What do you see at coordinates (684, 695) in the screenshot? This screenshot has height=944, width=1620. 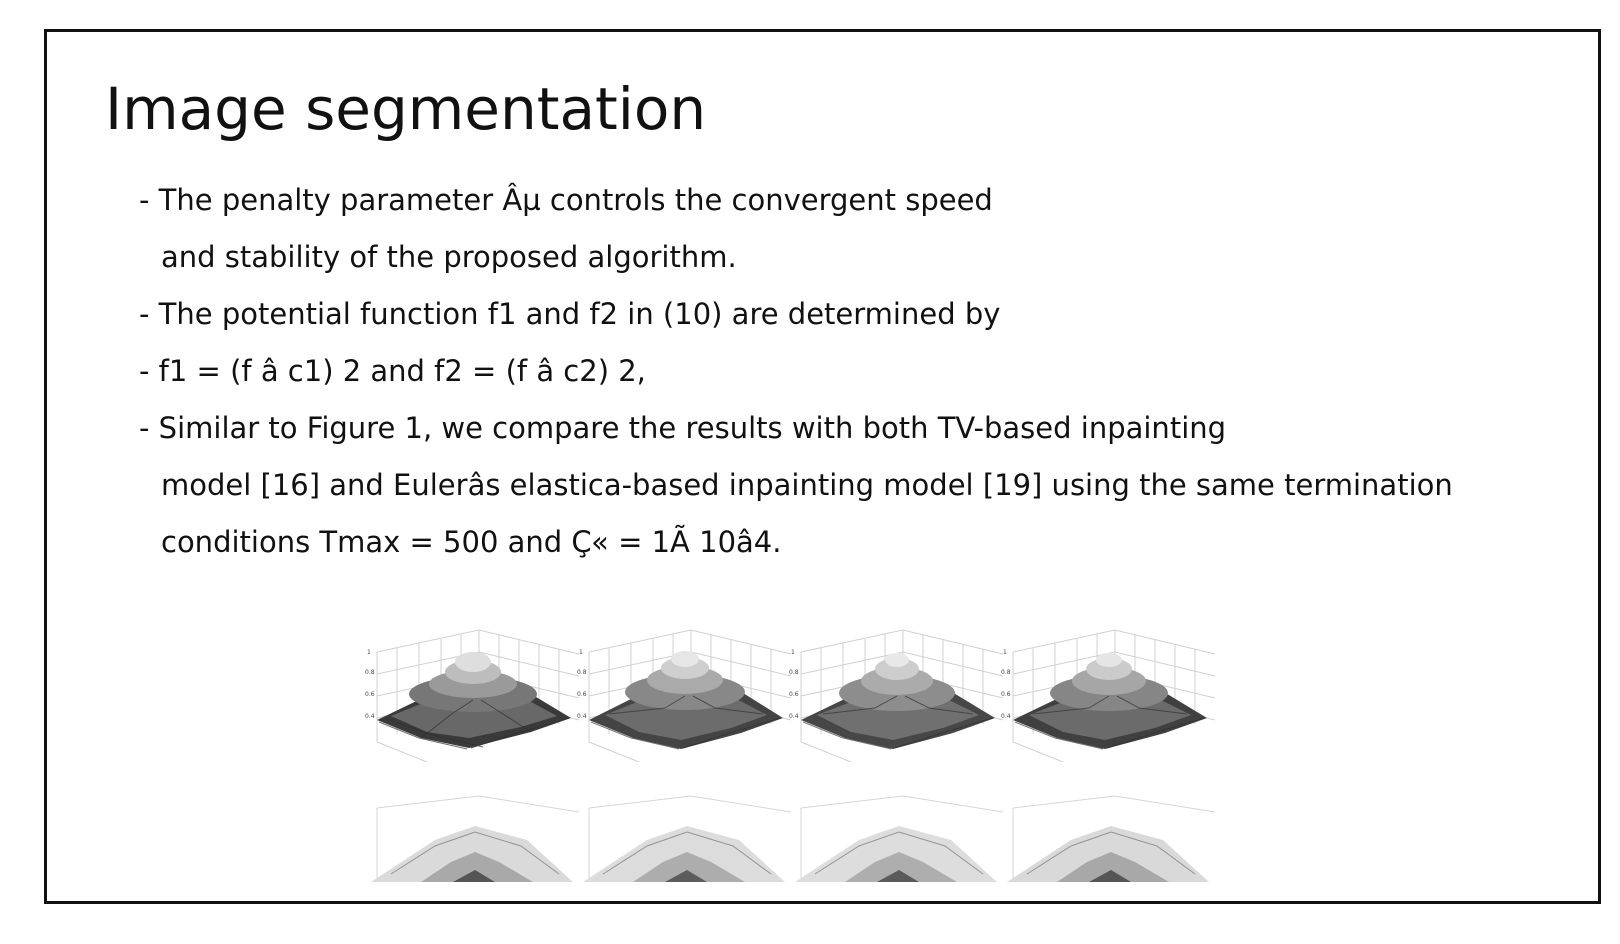 I see `surface-plot-svg-2: 1 0.8 0.6 0.4` at bounding box center [684, 695].